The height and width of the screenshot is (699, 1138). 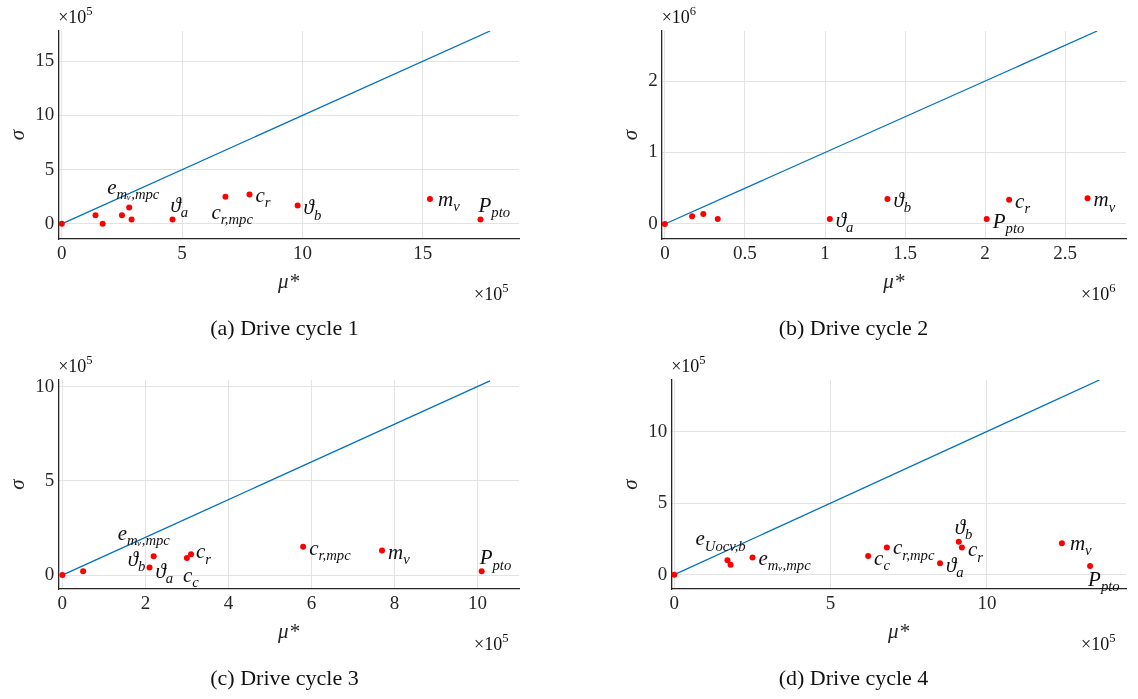 I want to click on y-tick-label: 15, so click(x=45, y=60).